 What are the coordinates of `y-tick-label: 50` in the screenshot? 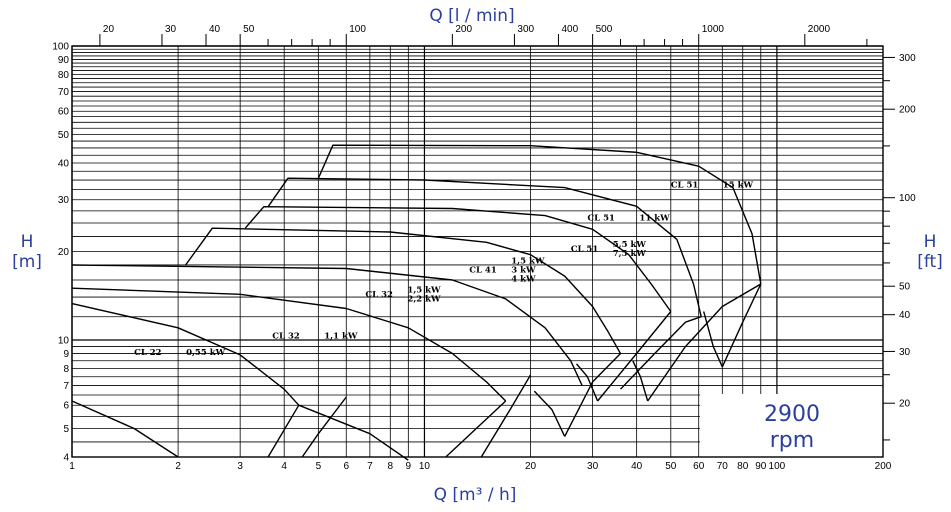 It's located at (64, 135).